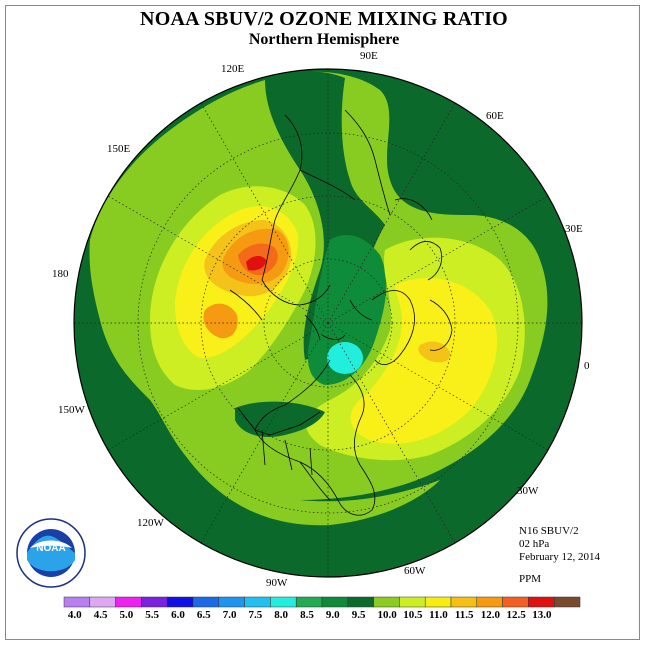 The height and width of the screenshot is (648, 648). What do you see at coordinates (438, 615) in the screenshot?
I see `colorbar-tick-label: 11.0` at bounding box center [438, 615].